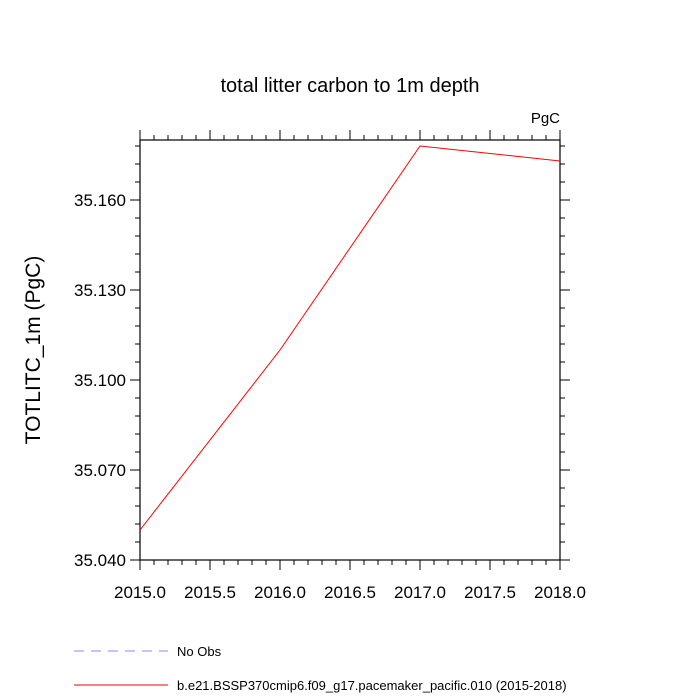 Image resolution: width=700 pixels, height=700 pixels. I want to click on legend-label: No Obs, so click(199, 651).